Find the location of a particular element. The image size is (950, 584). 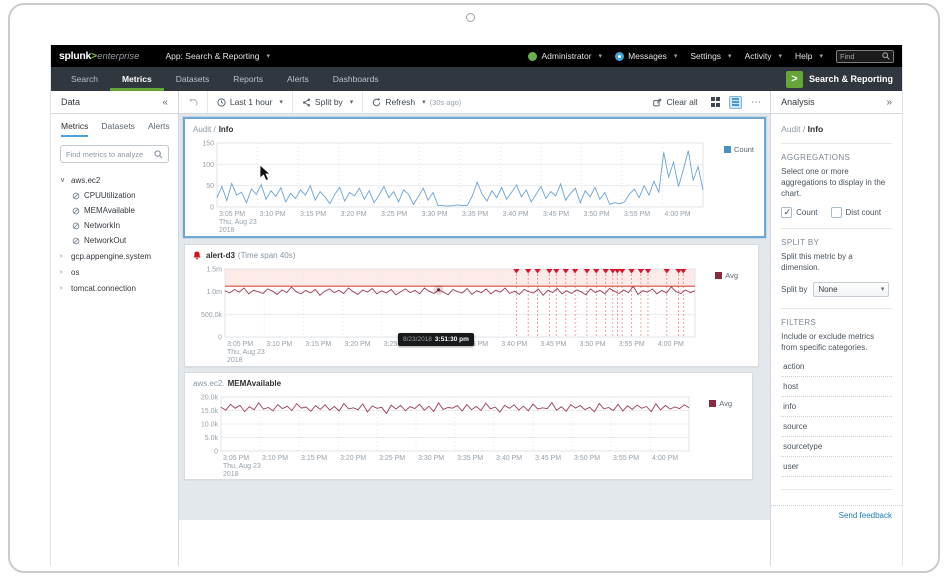

svg-text: 0 is located at coordinates (212, 208).